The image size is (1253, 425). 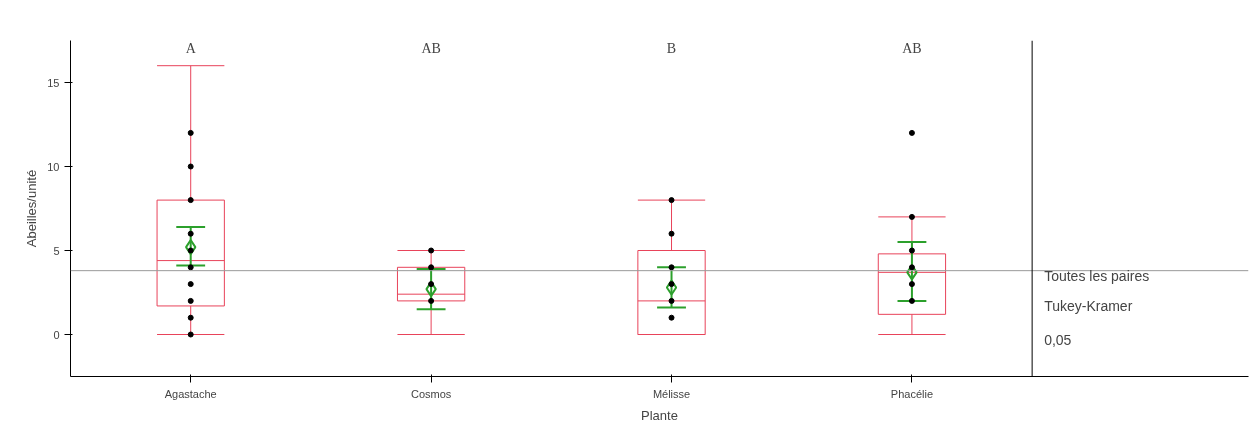 I want to click on annotation: A, so click(x=191, y=49).